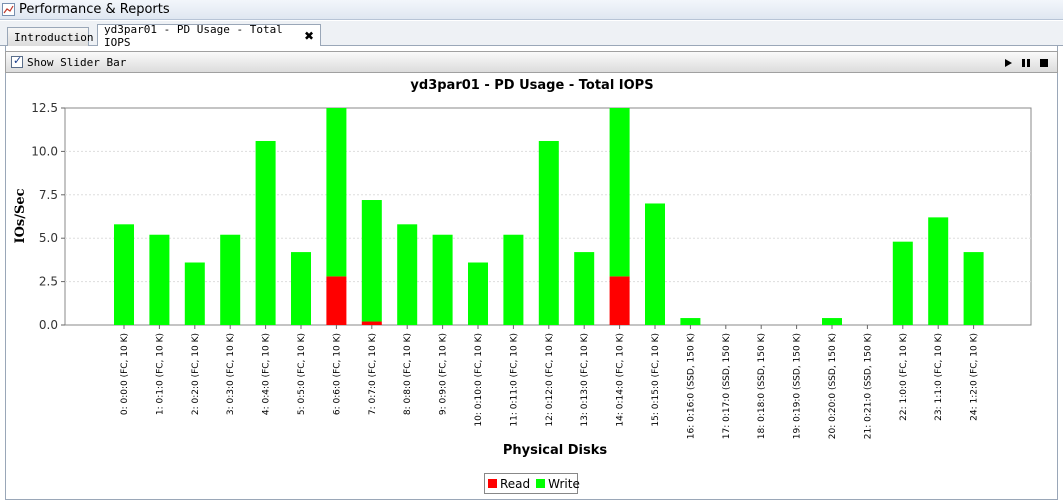  Describe the element at coordinates (1026, 63) in the screenshot. I see `pause-icon` at that location.